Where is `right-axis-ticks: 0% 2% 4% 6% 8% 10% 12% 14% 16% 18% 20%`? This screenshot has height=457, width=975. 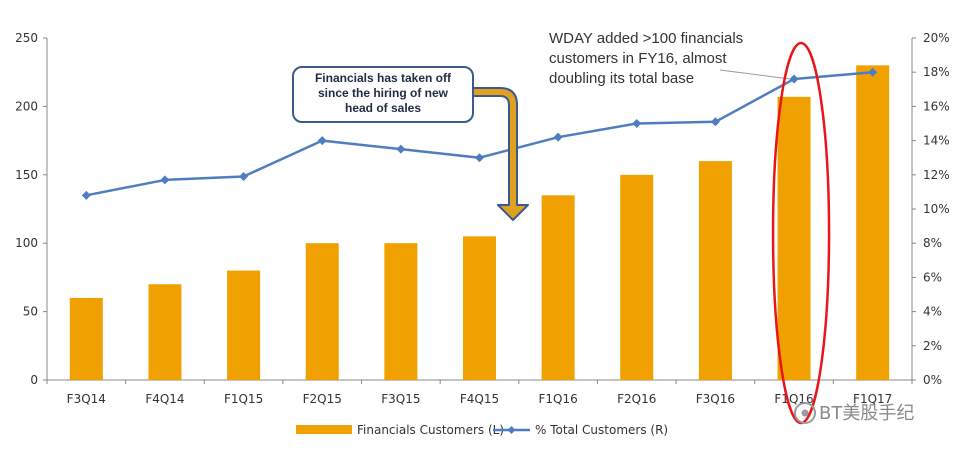
right-axis-ticks: 0% 2% 4% 6% 8% 10% 12% 14% 16% 18% 20% is located at coordinates (931, 209).